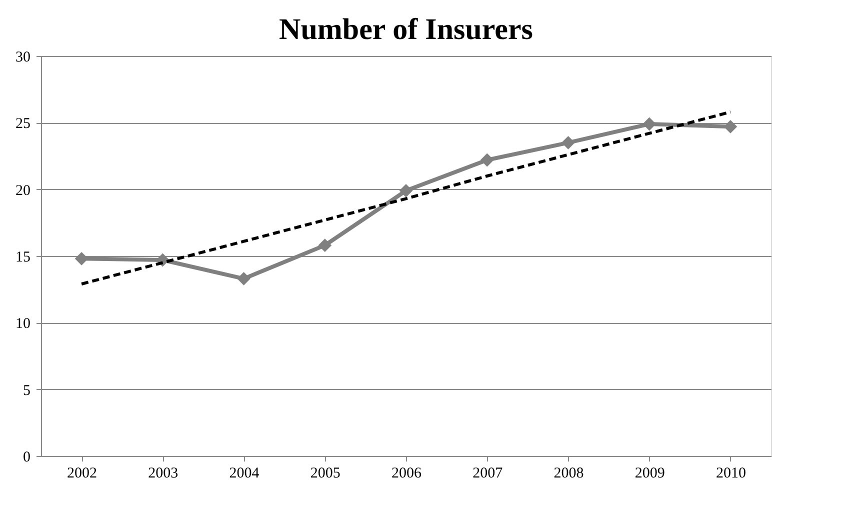 The image size is (847, 512). Describe the element at coordinates (26, 390) in the screenshot. I see `y-tick-label: 5` at that location.